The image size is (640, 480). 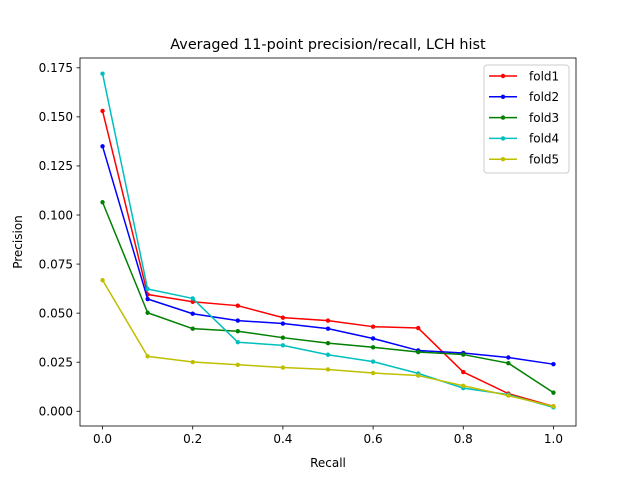 What do you see at coordinates (56, 68) in the screenshot?
I see `y-tick-label: 0.175` at bounding box center [56, 68].